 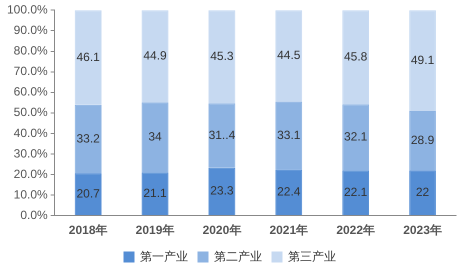 What do you see at coordinates (422, 230) in the screenshot?
I see `x-tick-label: 2023年` at bounding box center [422, 230].